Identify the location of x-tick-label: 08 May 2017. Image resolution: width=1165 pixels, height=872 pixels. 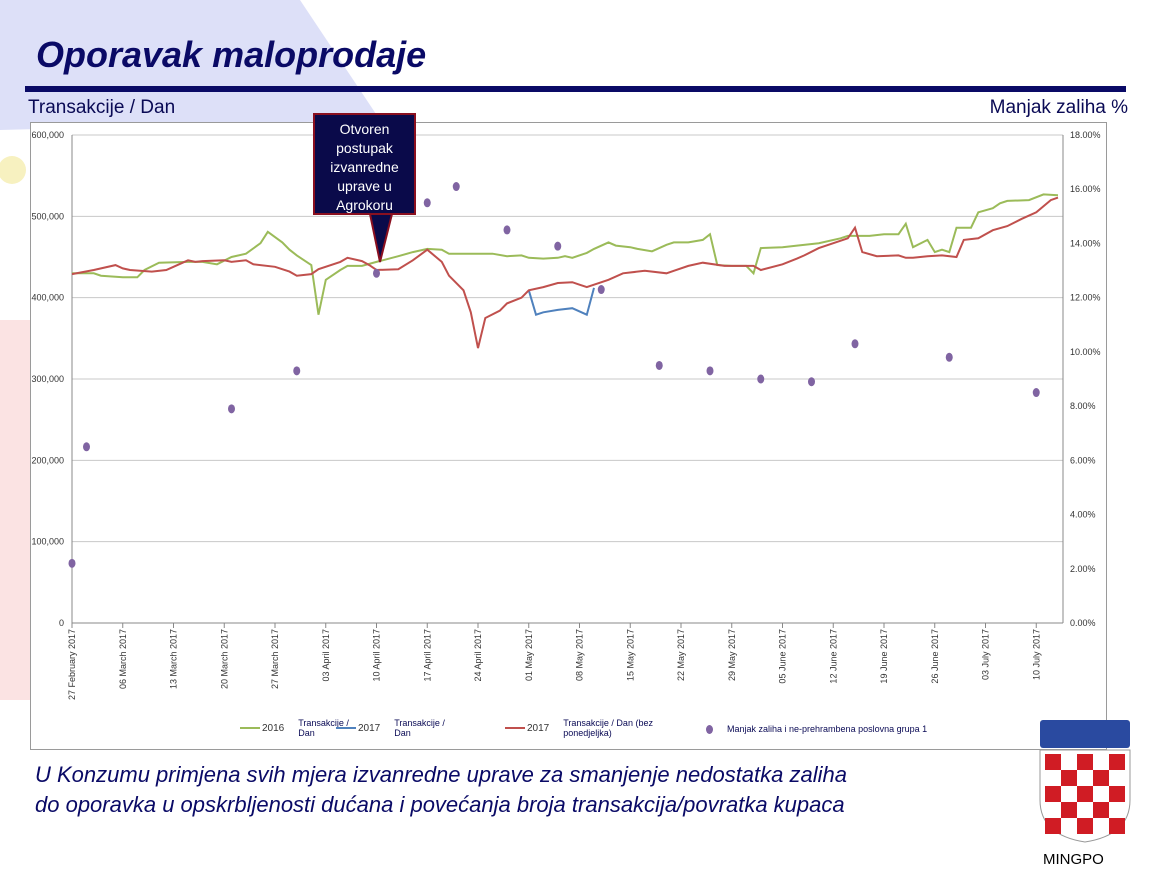
(580, 655).